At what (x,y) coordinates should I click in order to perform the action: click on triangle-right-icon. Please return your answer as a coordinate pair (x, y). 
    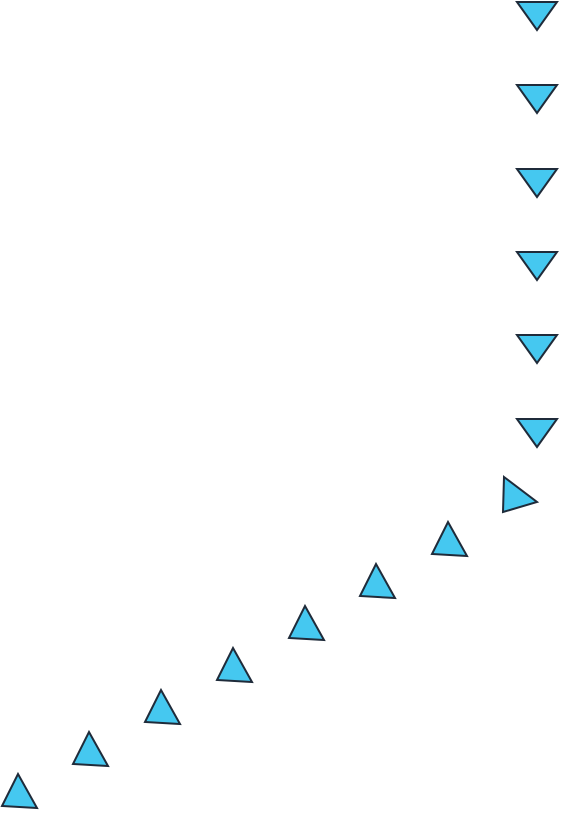
    Looking at the image, I should click on (520, 494).